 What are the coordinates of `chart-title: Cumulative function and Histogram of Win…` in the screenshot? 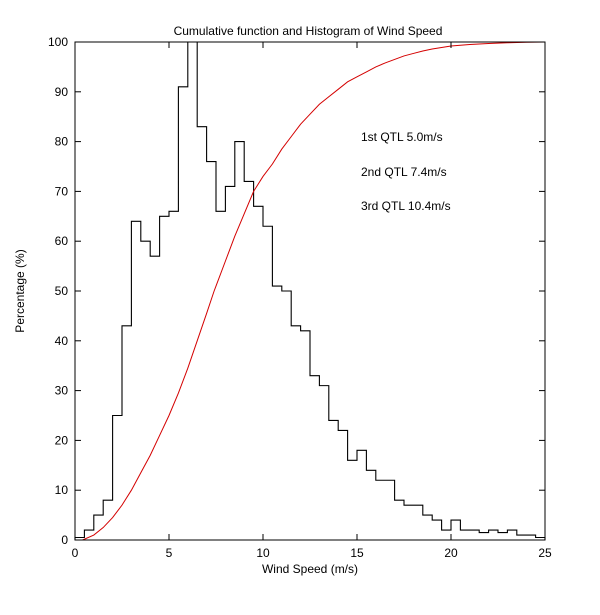 It's located at (308, 31).